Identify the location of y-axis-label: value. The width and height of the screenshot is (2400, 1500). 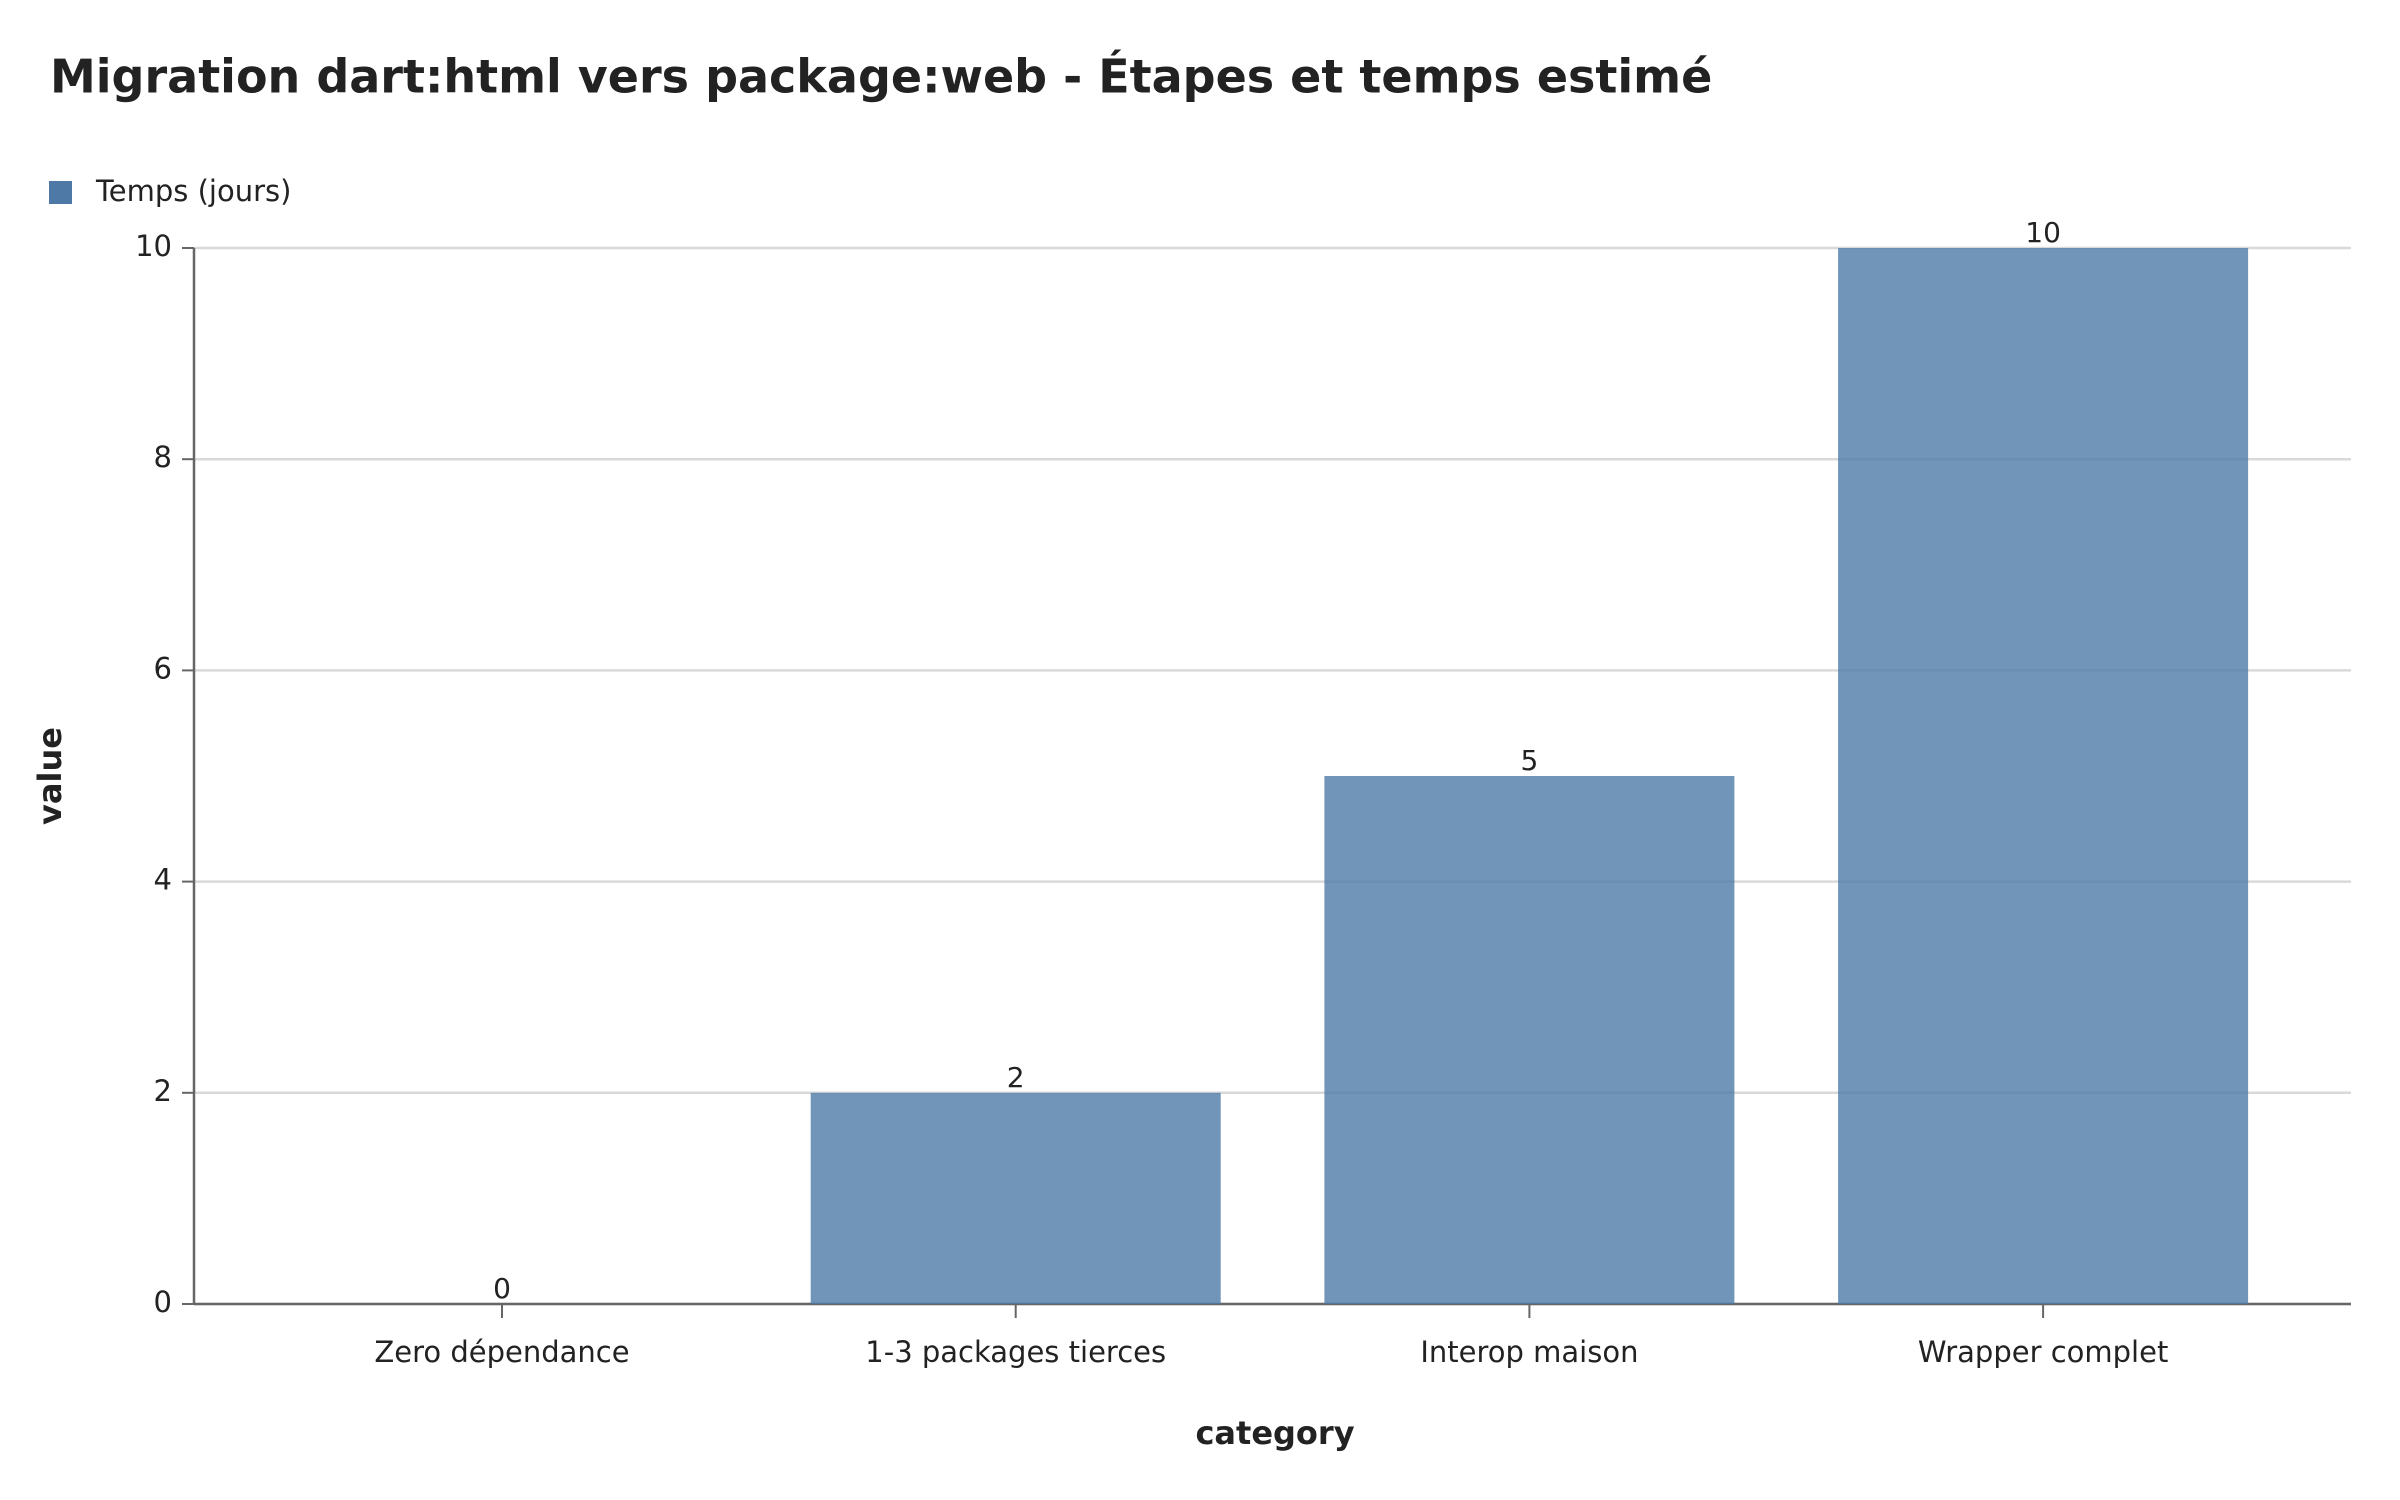
(50, 776).